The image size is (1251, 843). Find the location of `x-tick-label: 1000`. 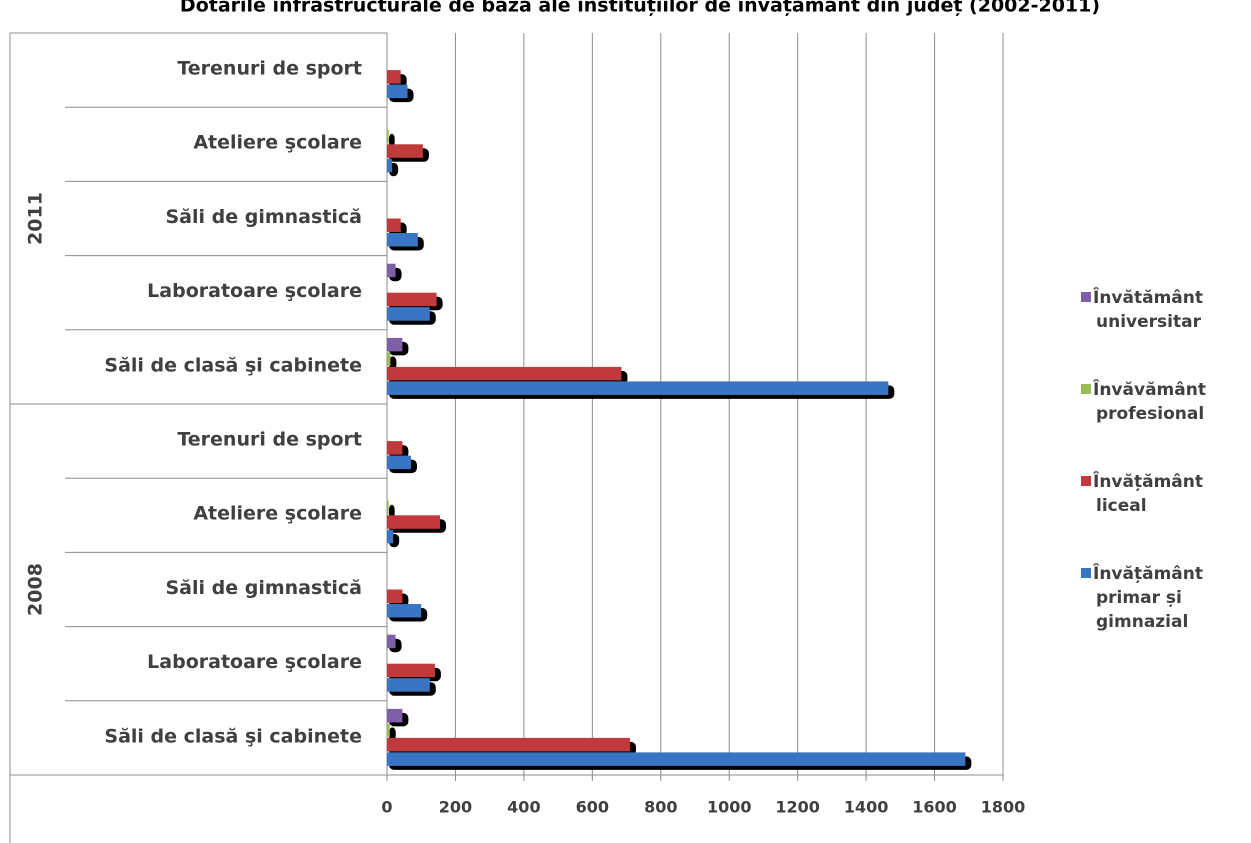

x-tick-label: 1000 is located at coordinates (729, 807).